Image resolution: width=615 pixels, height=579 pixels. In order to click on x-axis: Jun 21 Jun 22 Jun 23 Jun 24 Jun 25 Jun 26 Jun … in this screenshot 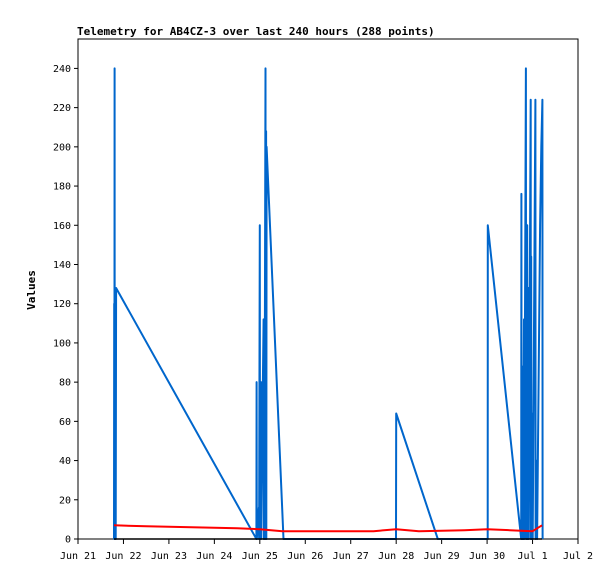, I will do `click(326, 550)`.